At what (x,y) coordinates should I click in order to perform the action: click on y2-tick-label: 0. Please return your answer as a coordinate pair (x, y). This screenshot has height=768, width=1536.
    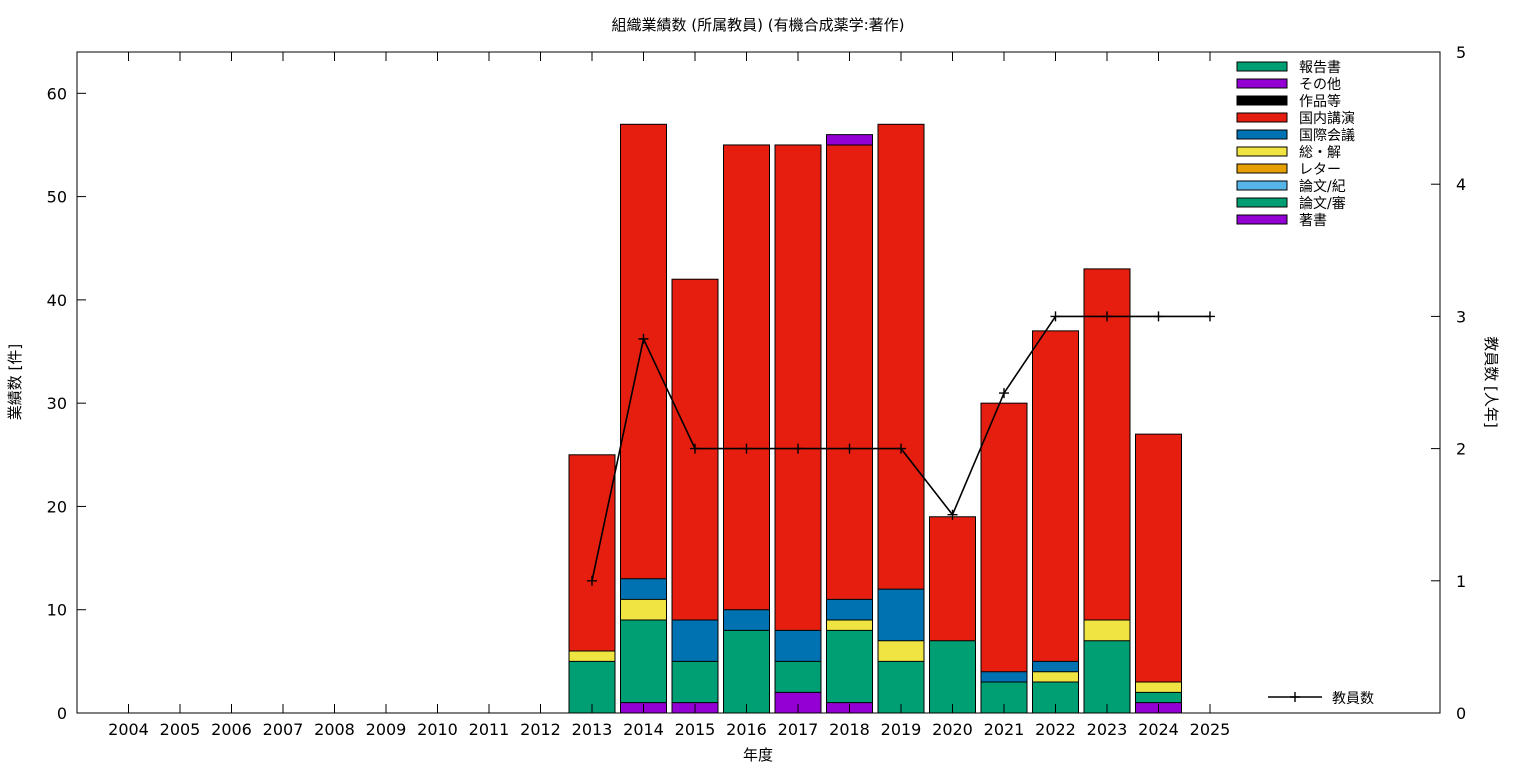
    Looking at the image, I should click on (1461, 713).